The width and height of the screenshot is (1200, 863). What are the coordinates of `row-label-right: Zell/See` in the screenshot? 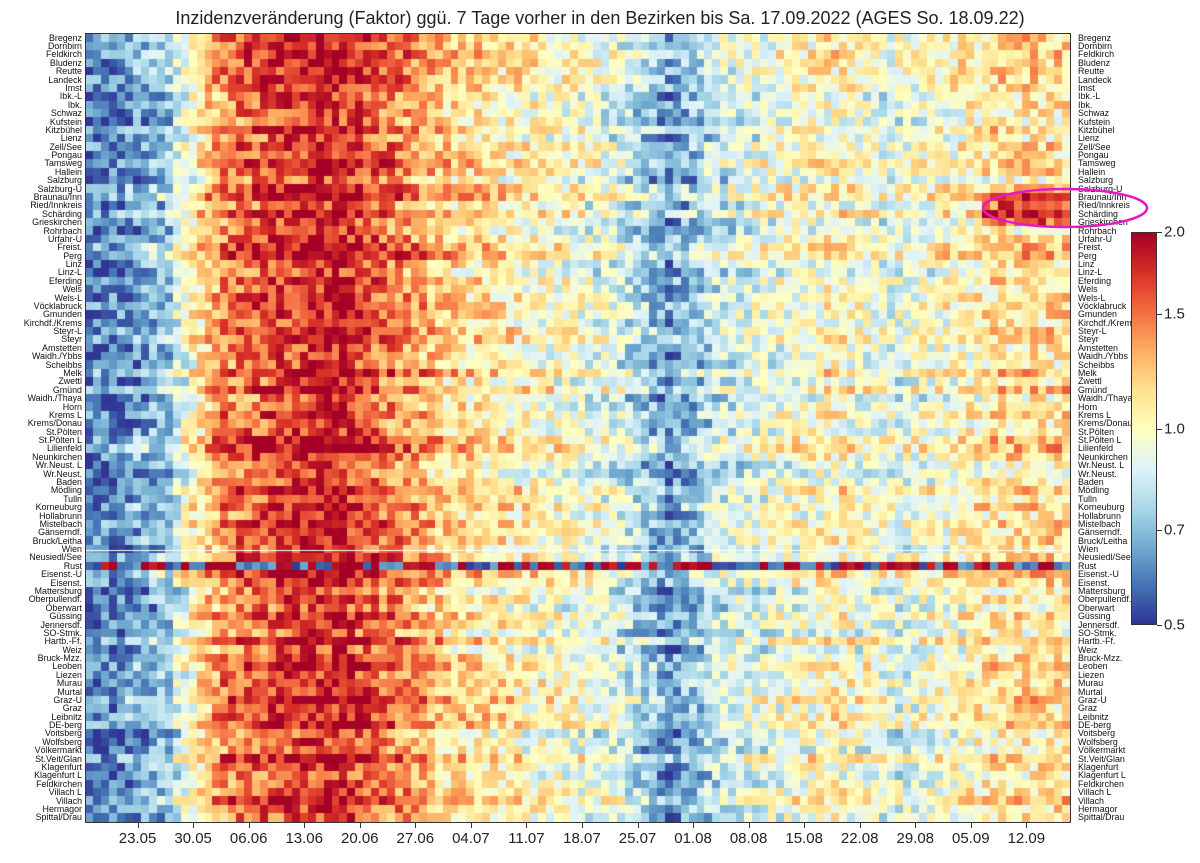 It's located at (1094, 147).